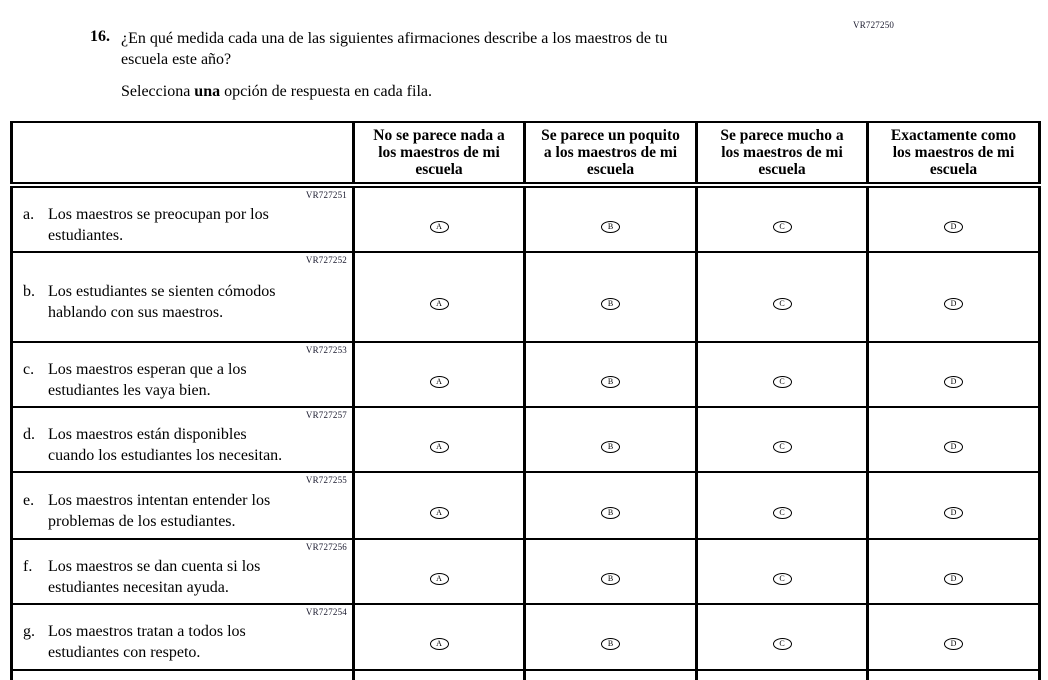 Image resolution: width=1048 pixels, height=680 pixels. What do you see at coordinates (158, 91) in the screenshot?
I see `instruction-pre: Selecciona` at bounding box center [158, 91].